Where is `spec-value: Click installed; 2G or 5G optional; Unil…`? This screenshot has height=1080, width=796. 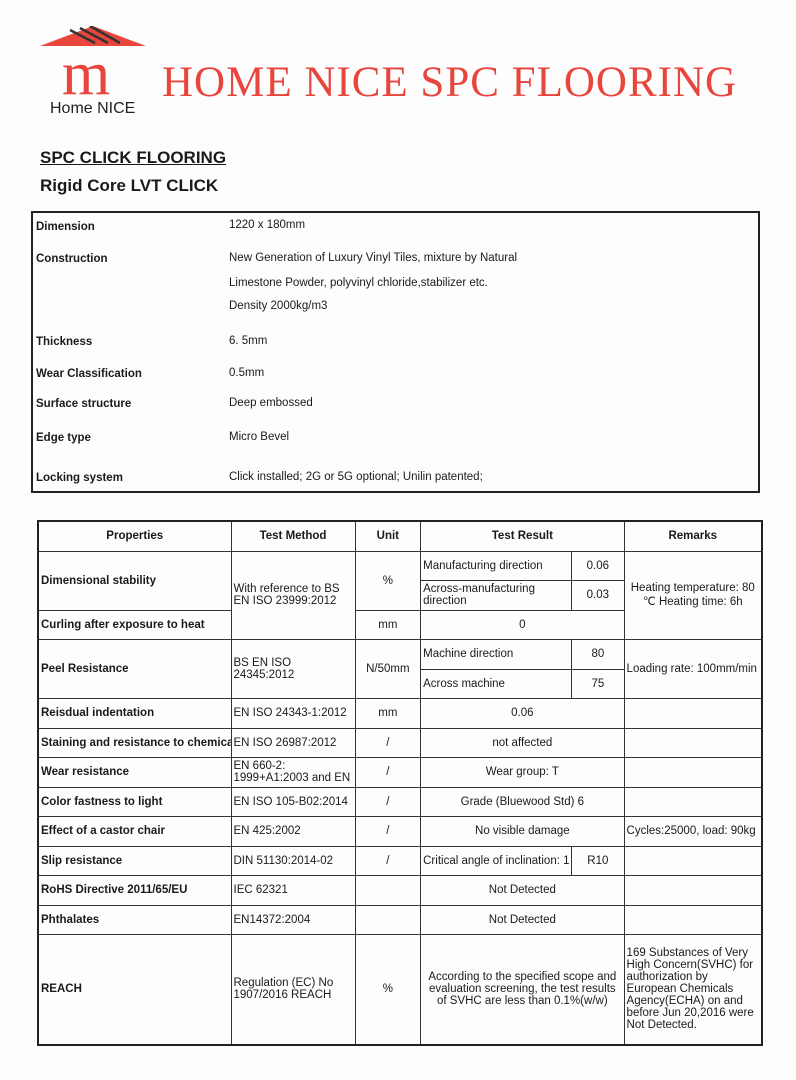 spec-value: Click installed; 2G or 5G optional; Unil… is located at coordinates (356, 477).